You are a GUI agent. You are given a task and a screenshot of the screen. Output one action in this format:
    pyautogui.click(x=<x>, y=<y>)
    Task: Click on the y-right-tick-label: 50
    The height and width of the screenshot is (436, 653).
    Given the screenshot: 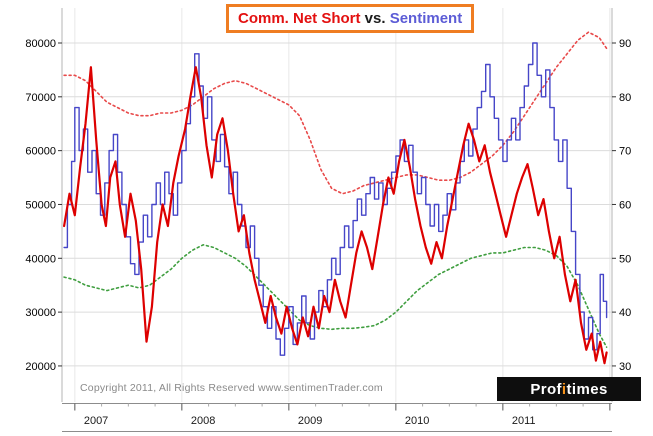 What is the action you would take?
    pyautogui.click(x=625, y=259)
    